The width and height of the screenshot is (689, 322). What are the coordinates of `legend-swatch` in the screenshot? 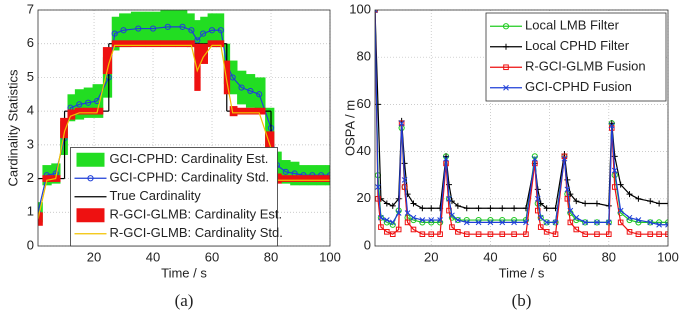 It's located at (90, 215).